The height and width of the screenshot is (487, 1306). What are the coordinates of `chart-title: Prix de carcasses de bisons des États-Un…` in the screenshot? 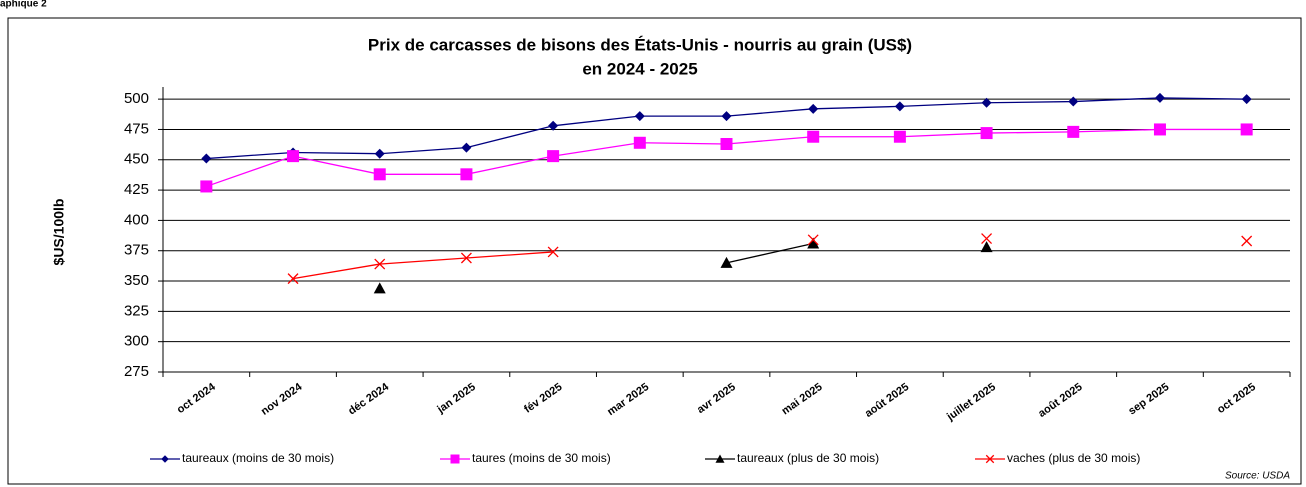 It's located at (640, 44).